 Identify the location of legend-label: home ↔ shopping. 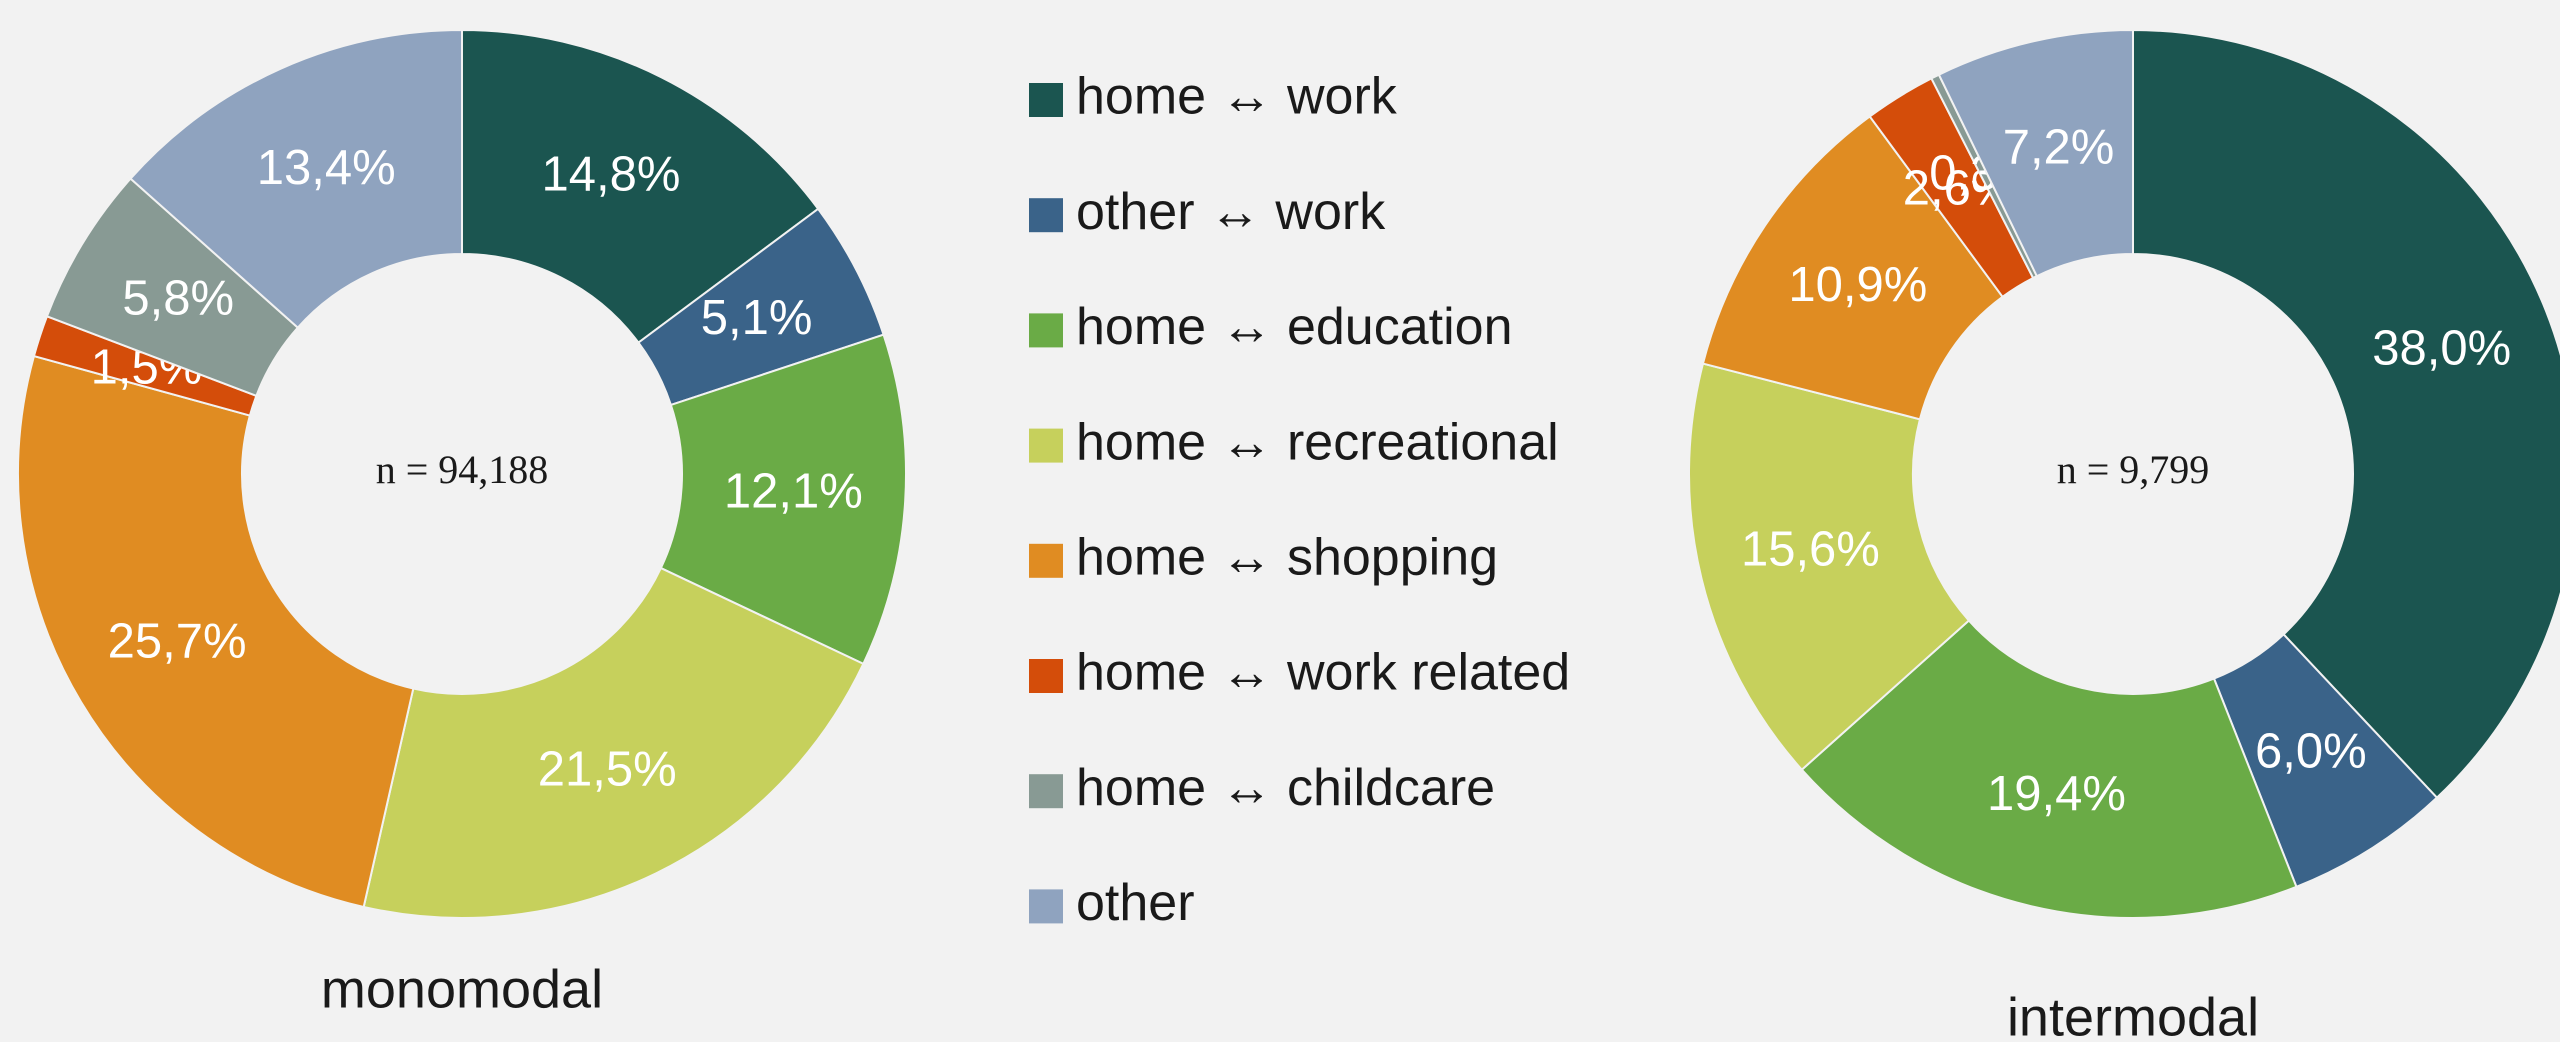
(1287, 558).